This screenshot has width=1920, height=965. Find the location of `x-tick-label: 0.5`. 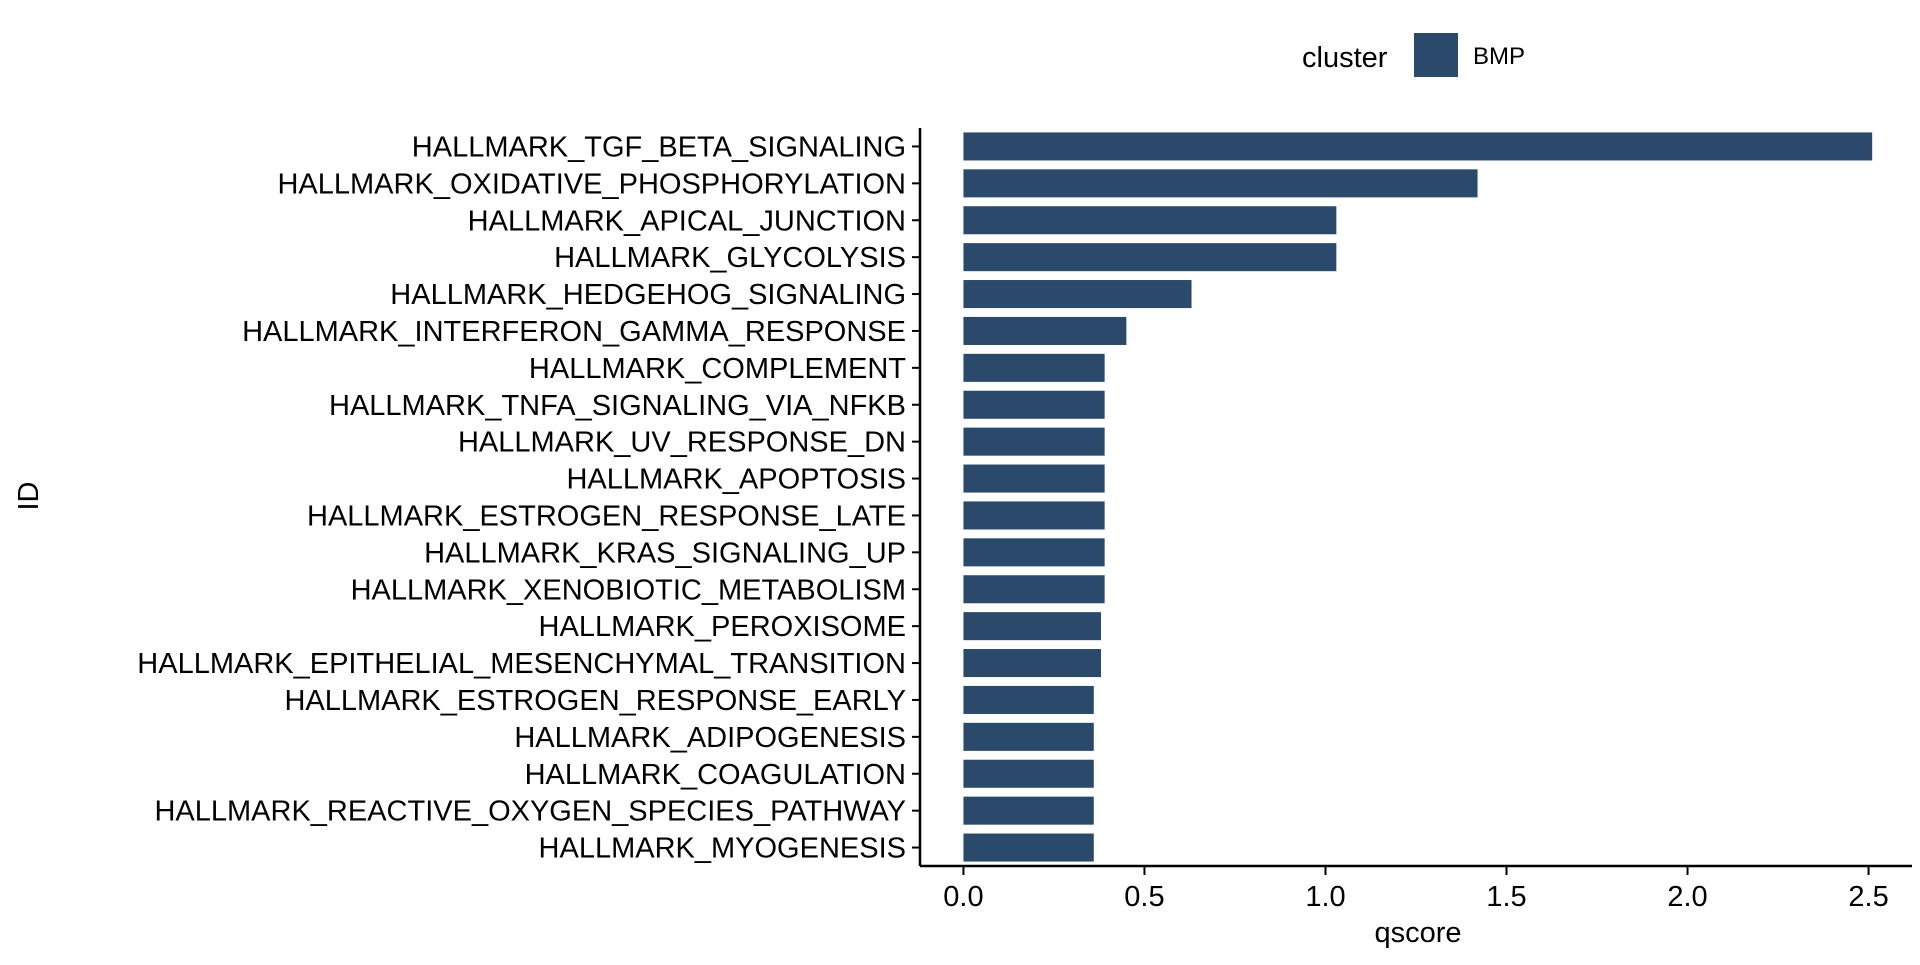

x-tick-label: 0.5 is located at coordinates (1144, 897).